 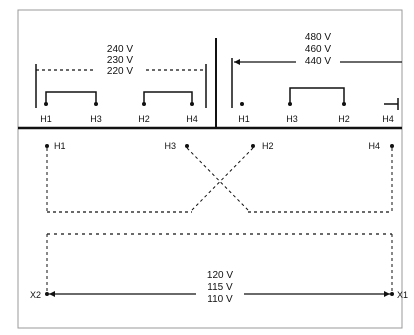 I want to click on winding-label-h2: H2, so click(x=268, y=146).